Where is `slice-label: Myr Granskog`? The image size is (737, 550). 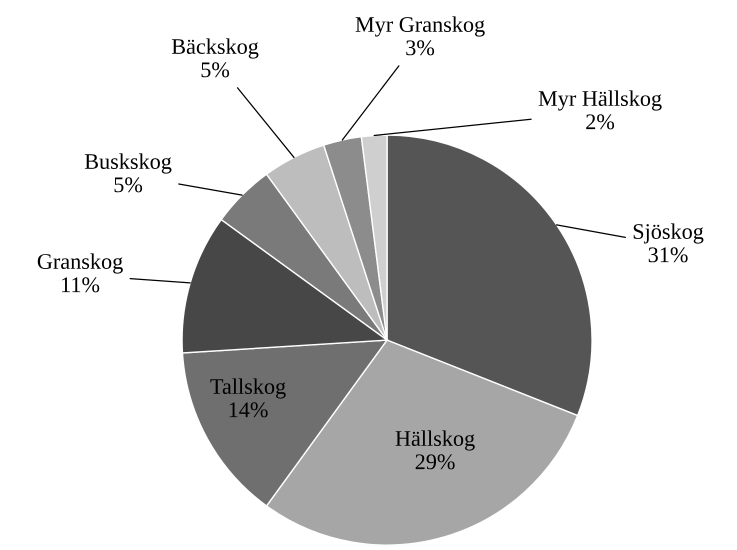 slice-label: Myr Granskog is located at coordinates (420, 26).